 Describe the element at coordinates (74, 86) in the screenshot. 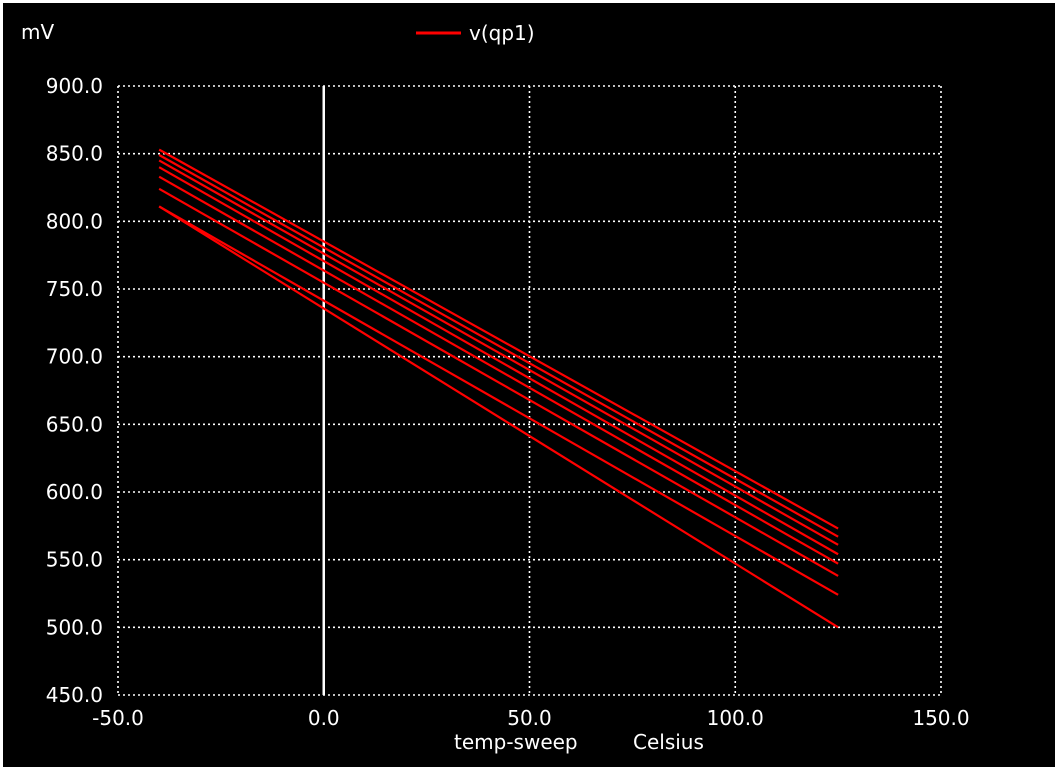

I see `y-tick-label-0: 900.0` at that location.